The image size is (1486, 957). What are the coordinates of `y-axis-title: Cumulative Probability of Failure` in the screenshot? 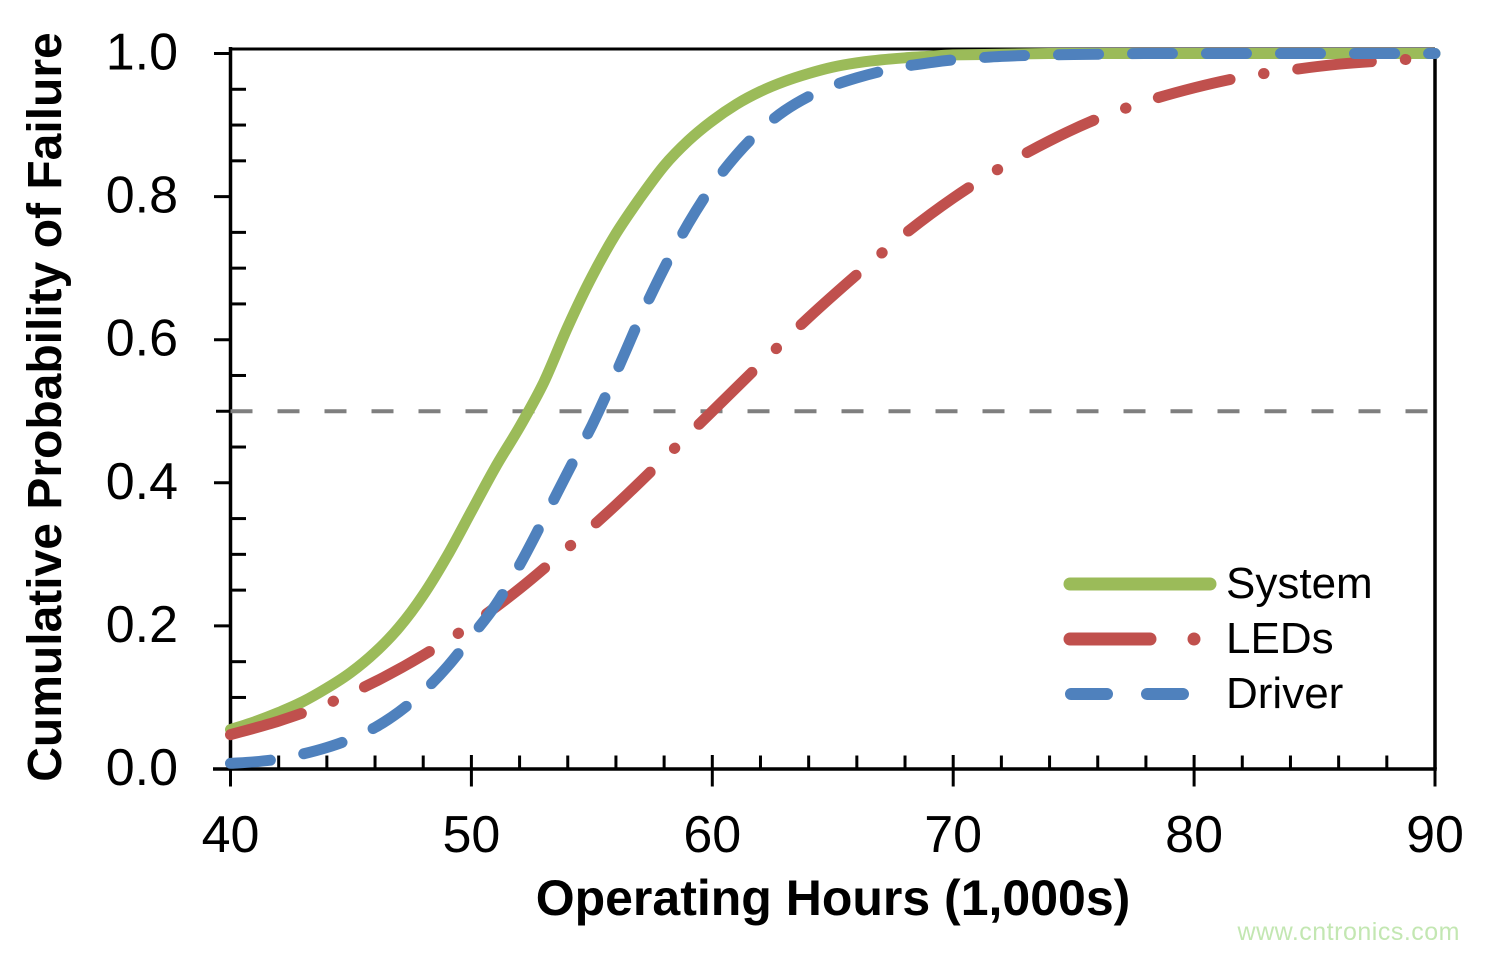 It's located at (45, 407).